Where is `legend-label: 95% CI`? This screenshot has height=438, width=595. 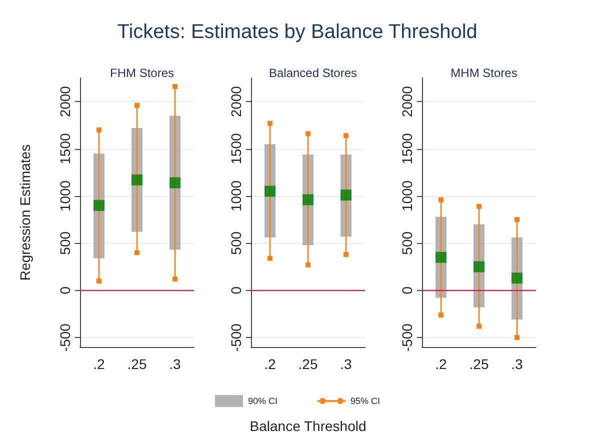 legend-label: 95% CI is located at coordinates (365, 401).